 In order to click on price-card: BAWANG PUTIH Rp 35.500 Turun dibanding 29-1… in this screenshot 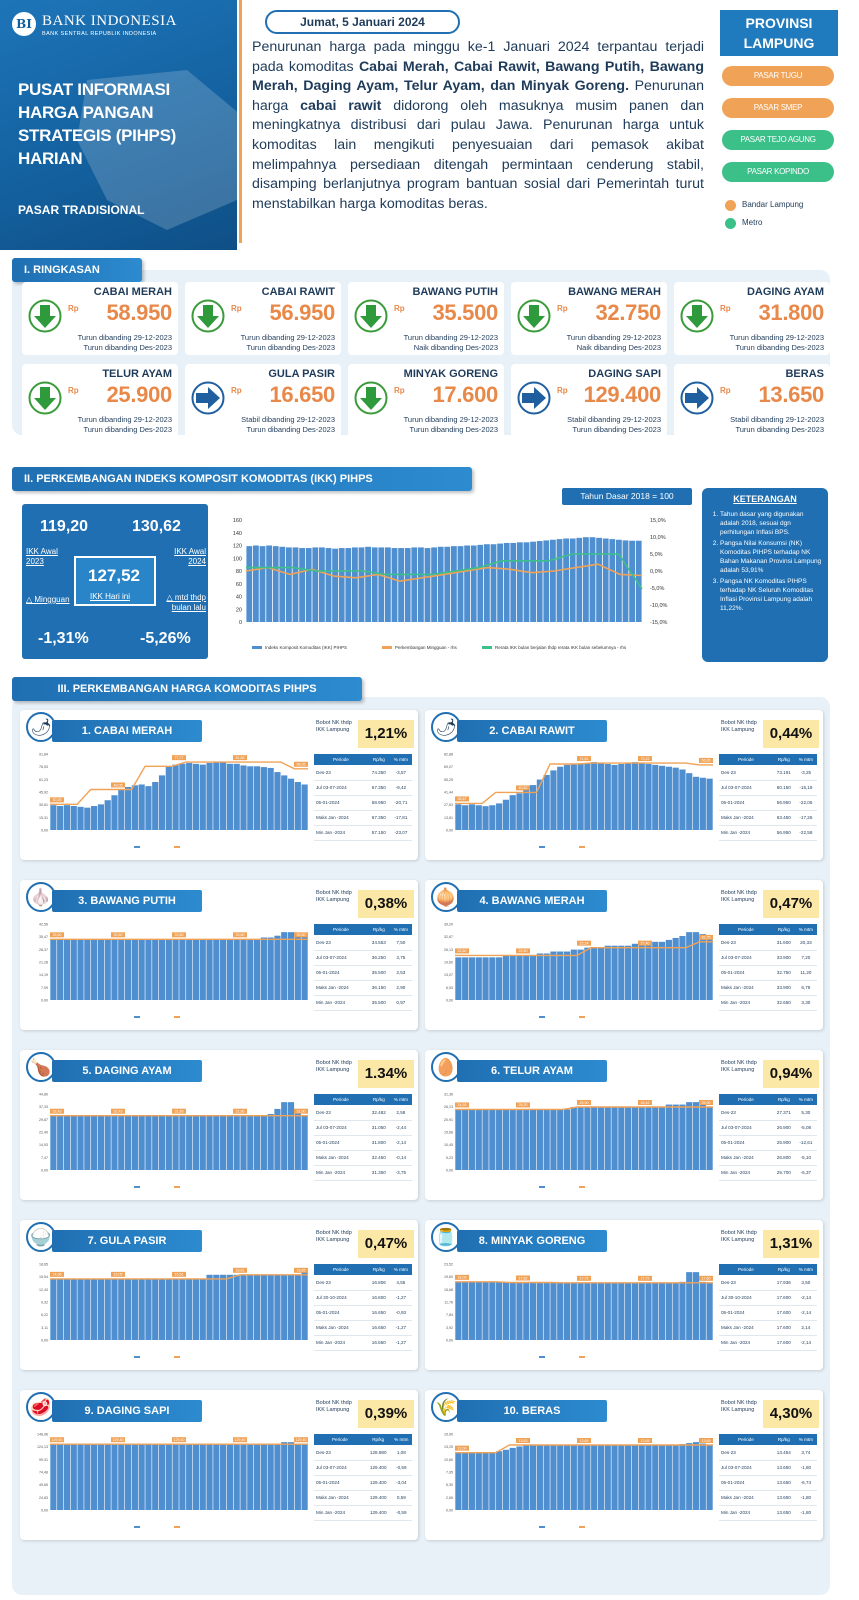, I will do `click(426, 318)`.